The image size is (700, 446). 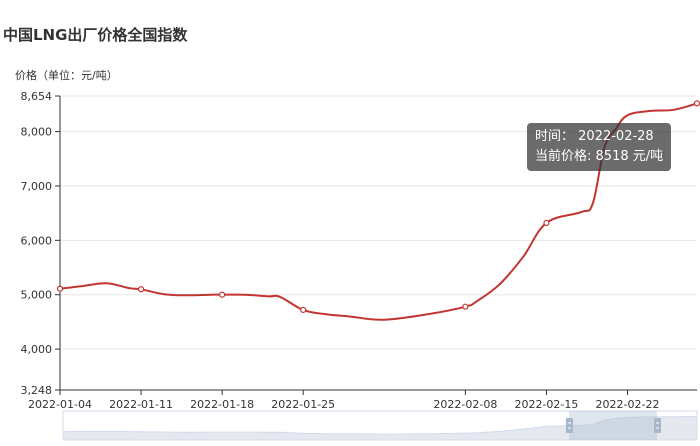 I want to click on tooltip: 时间： 2022-02-28 当前价格: 8518 元/吨, so click(x=599, y=147).